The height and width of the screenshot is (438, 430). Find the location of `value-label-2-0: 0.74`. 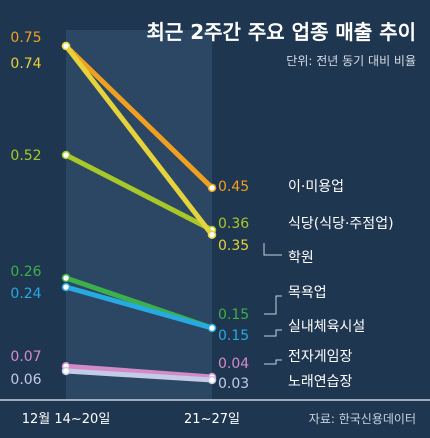

value-label-2-0: 0.74 is located at coordinates (25, 64).